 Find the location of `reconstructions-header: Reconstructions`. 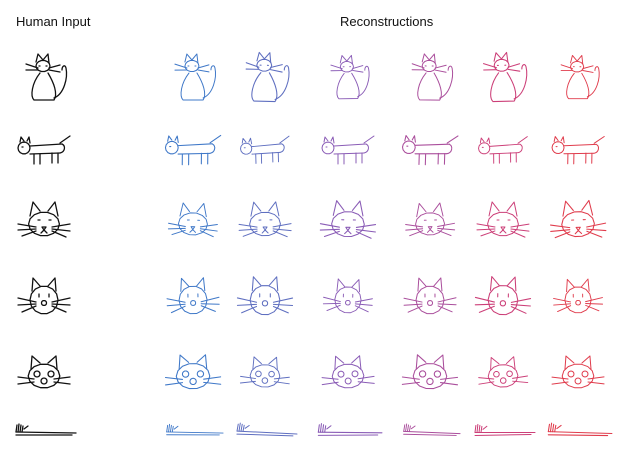

reconstructions-header: Reconstructions is located at coordinates (387, 21).